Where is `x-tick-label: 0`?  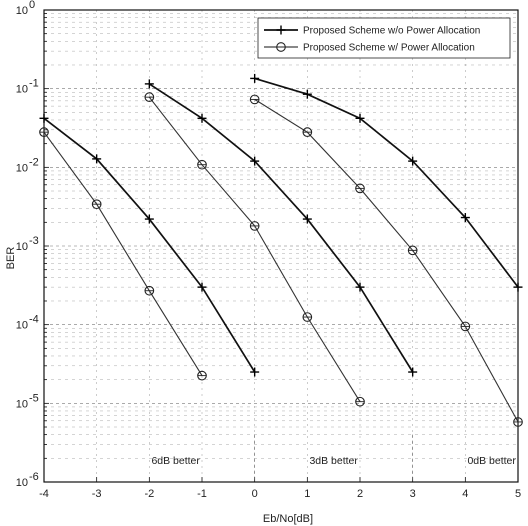 x-tick-label: 0 is located at coordinates (255, 494).